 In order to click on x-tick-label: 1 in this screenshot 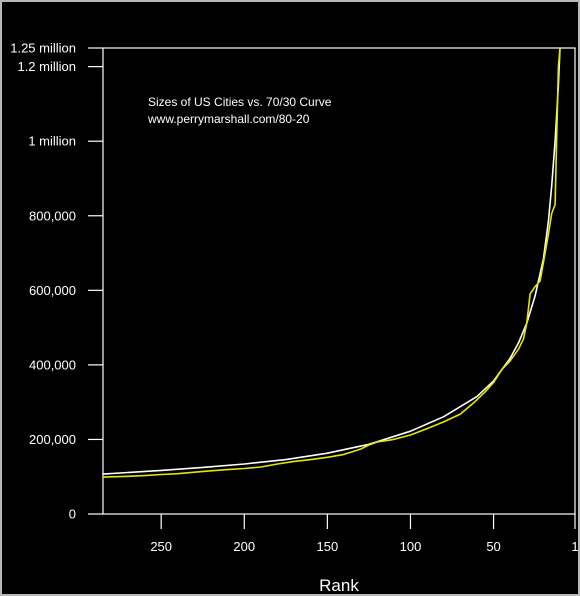, I will do `click(574, 546)`.